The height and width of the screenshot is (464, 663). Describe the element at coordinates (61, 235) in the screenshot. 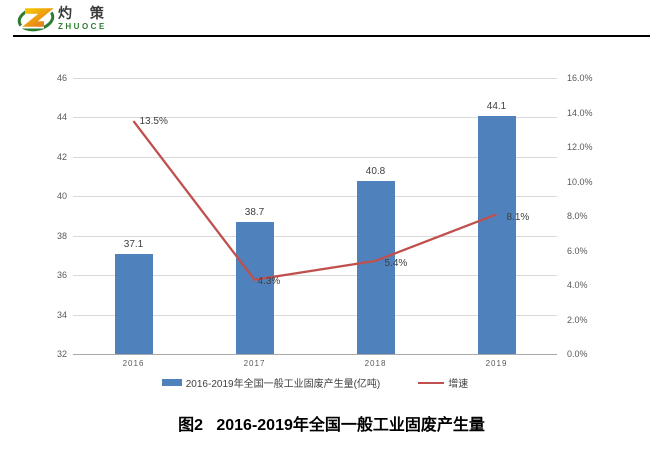

I see `left-axis-tick-label: 38` at that location.